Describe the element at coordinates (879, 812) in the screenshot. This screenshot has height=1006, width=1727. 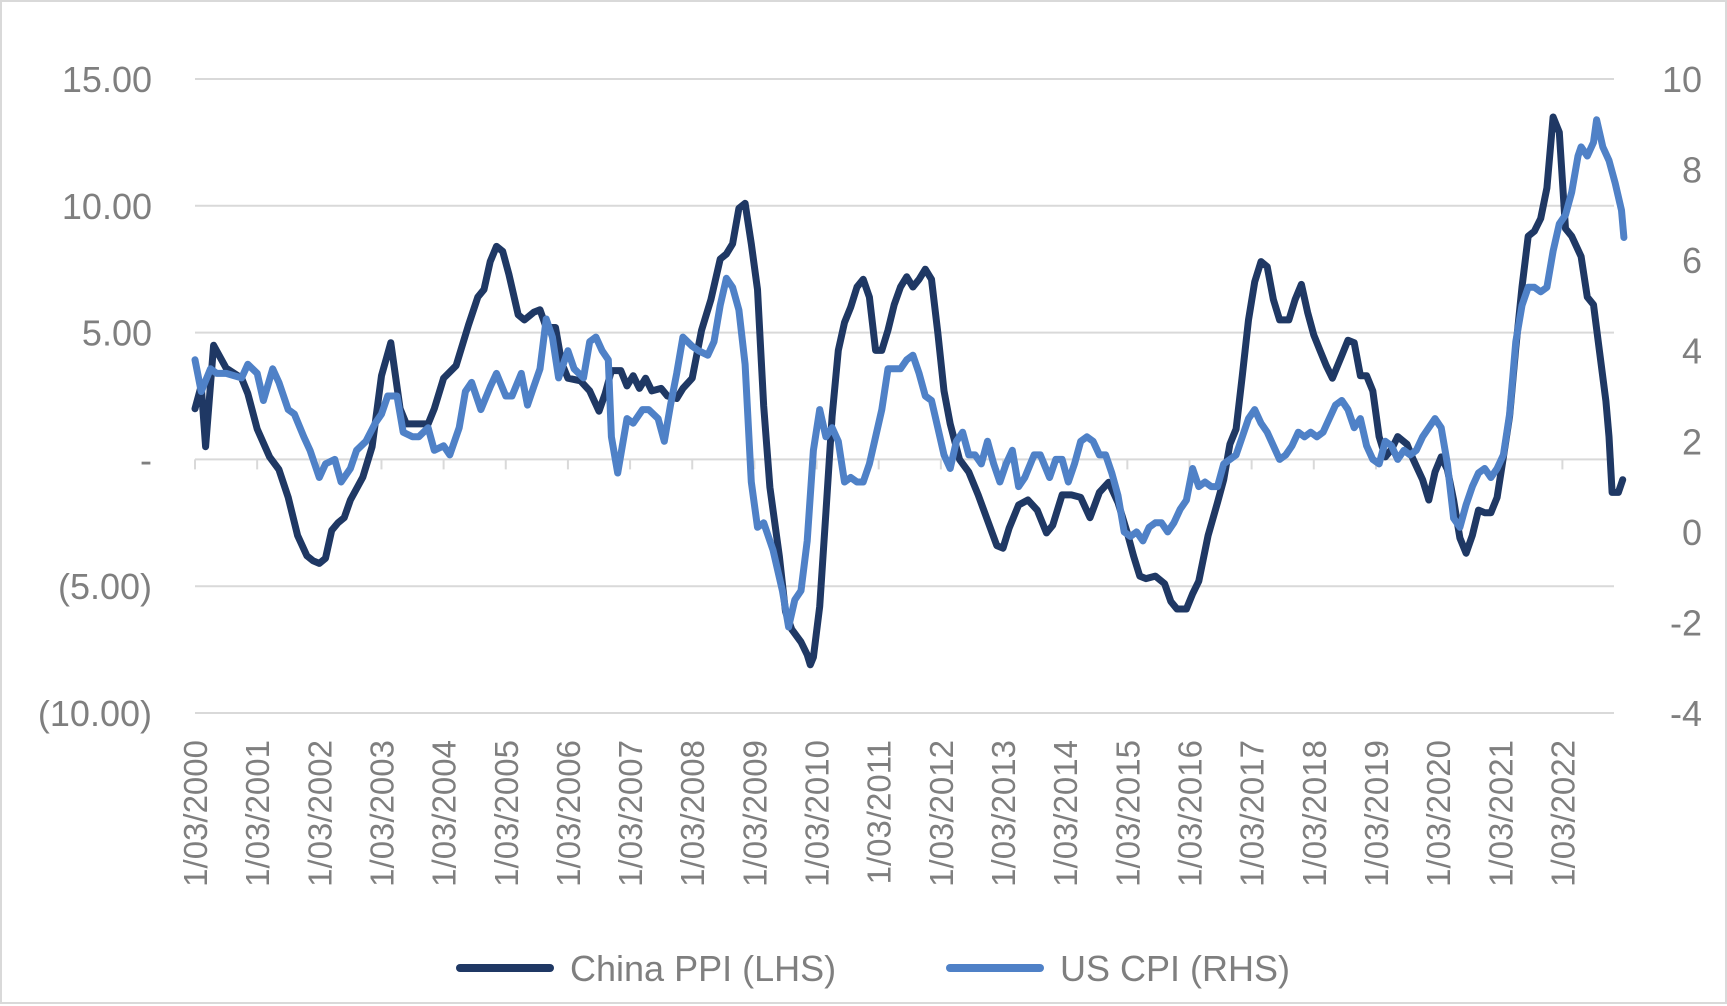
I see `x-tick-label: 1/03/2011` at that location.